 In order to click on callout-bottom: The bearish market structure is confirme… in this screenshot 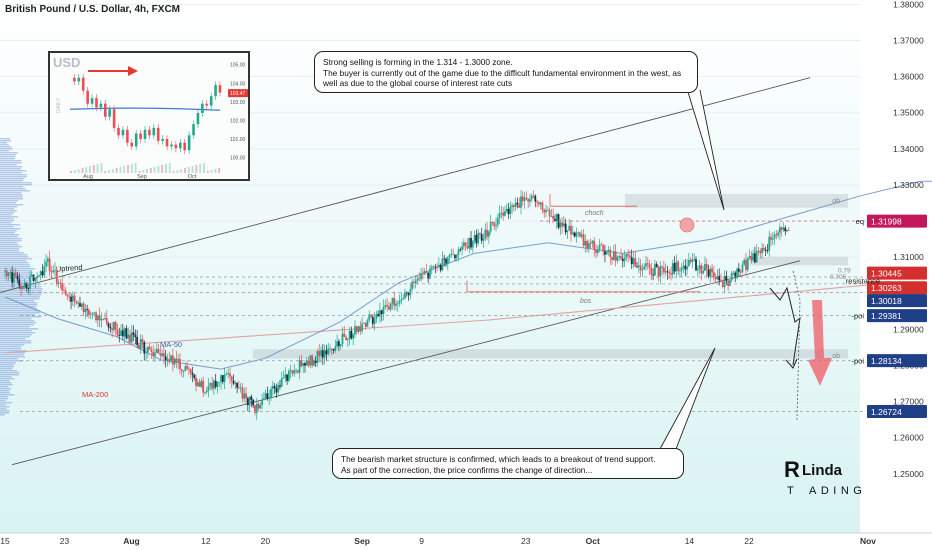, I will do `click(508, 463)`.